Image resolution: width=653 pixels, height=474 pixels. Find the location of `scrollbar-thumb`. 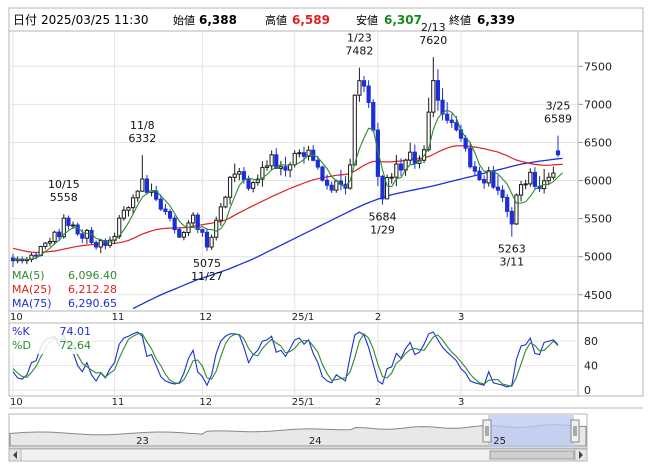

scrollbar-thumb is located at coordinates (532, 455).